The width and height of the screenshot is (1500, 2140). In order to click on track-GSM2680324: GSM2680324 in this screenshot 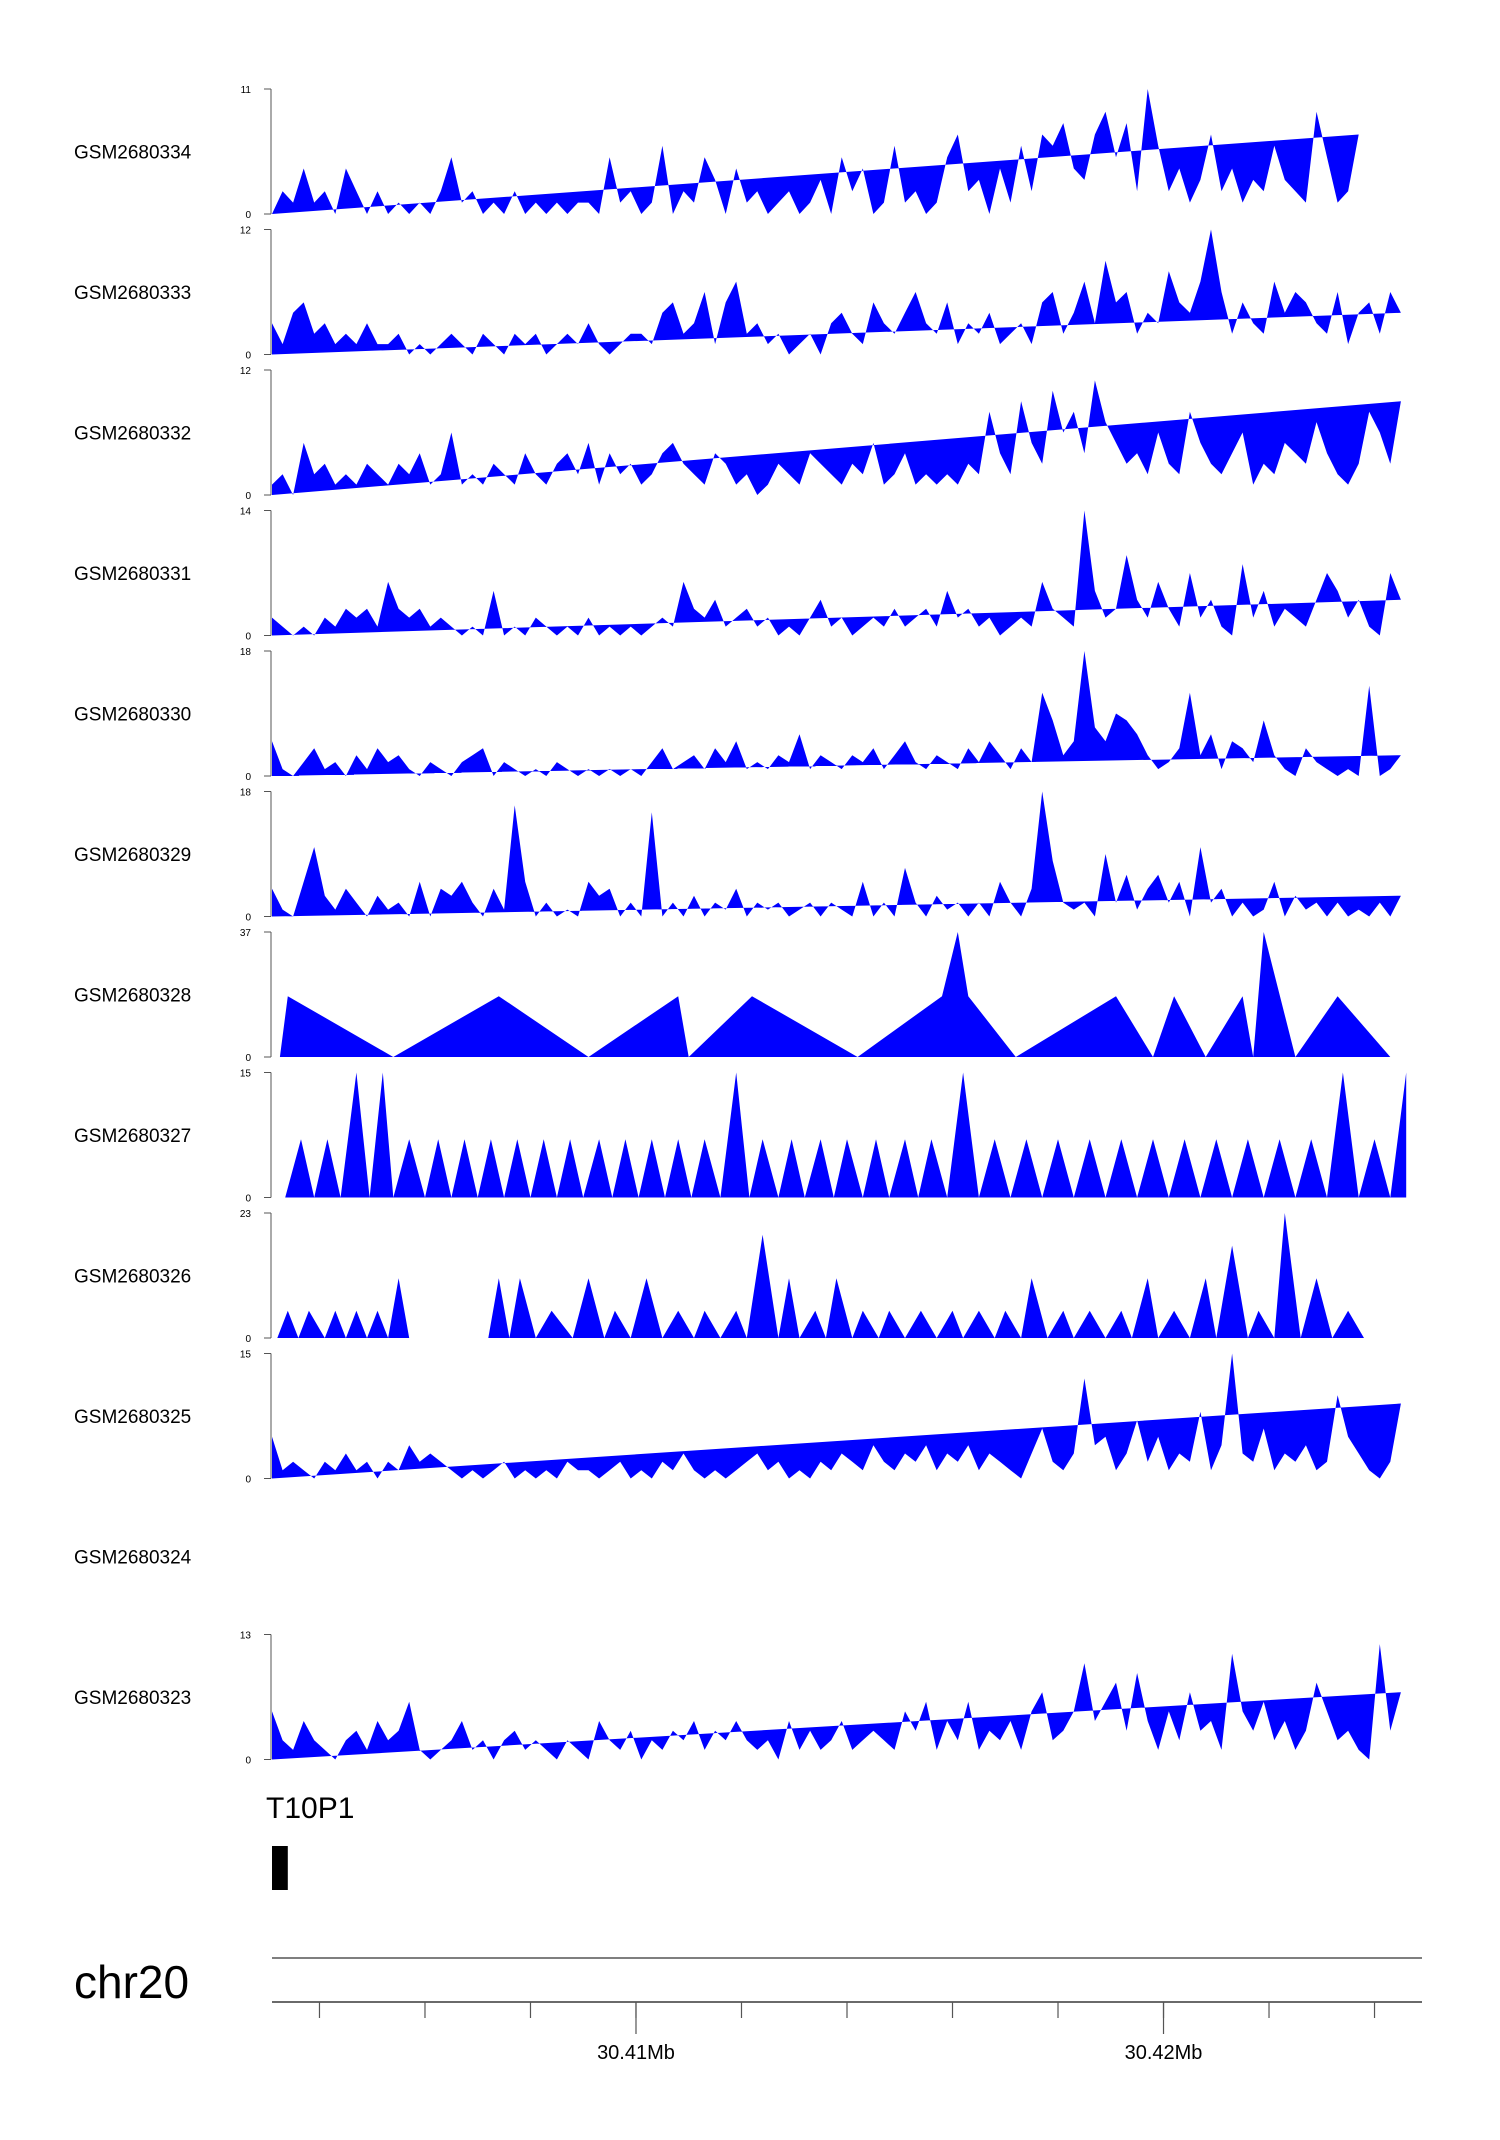, I will do `click(133, 1558)`.